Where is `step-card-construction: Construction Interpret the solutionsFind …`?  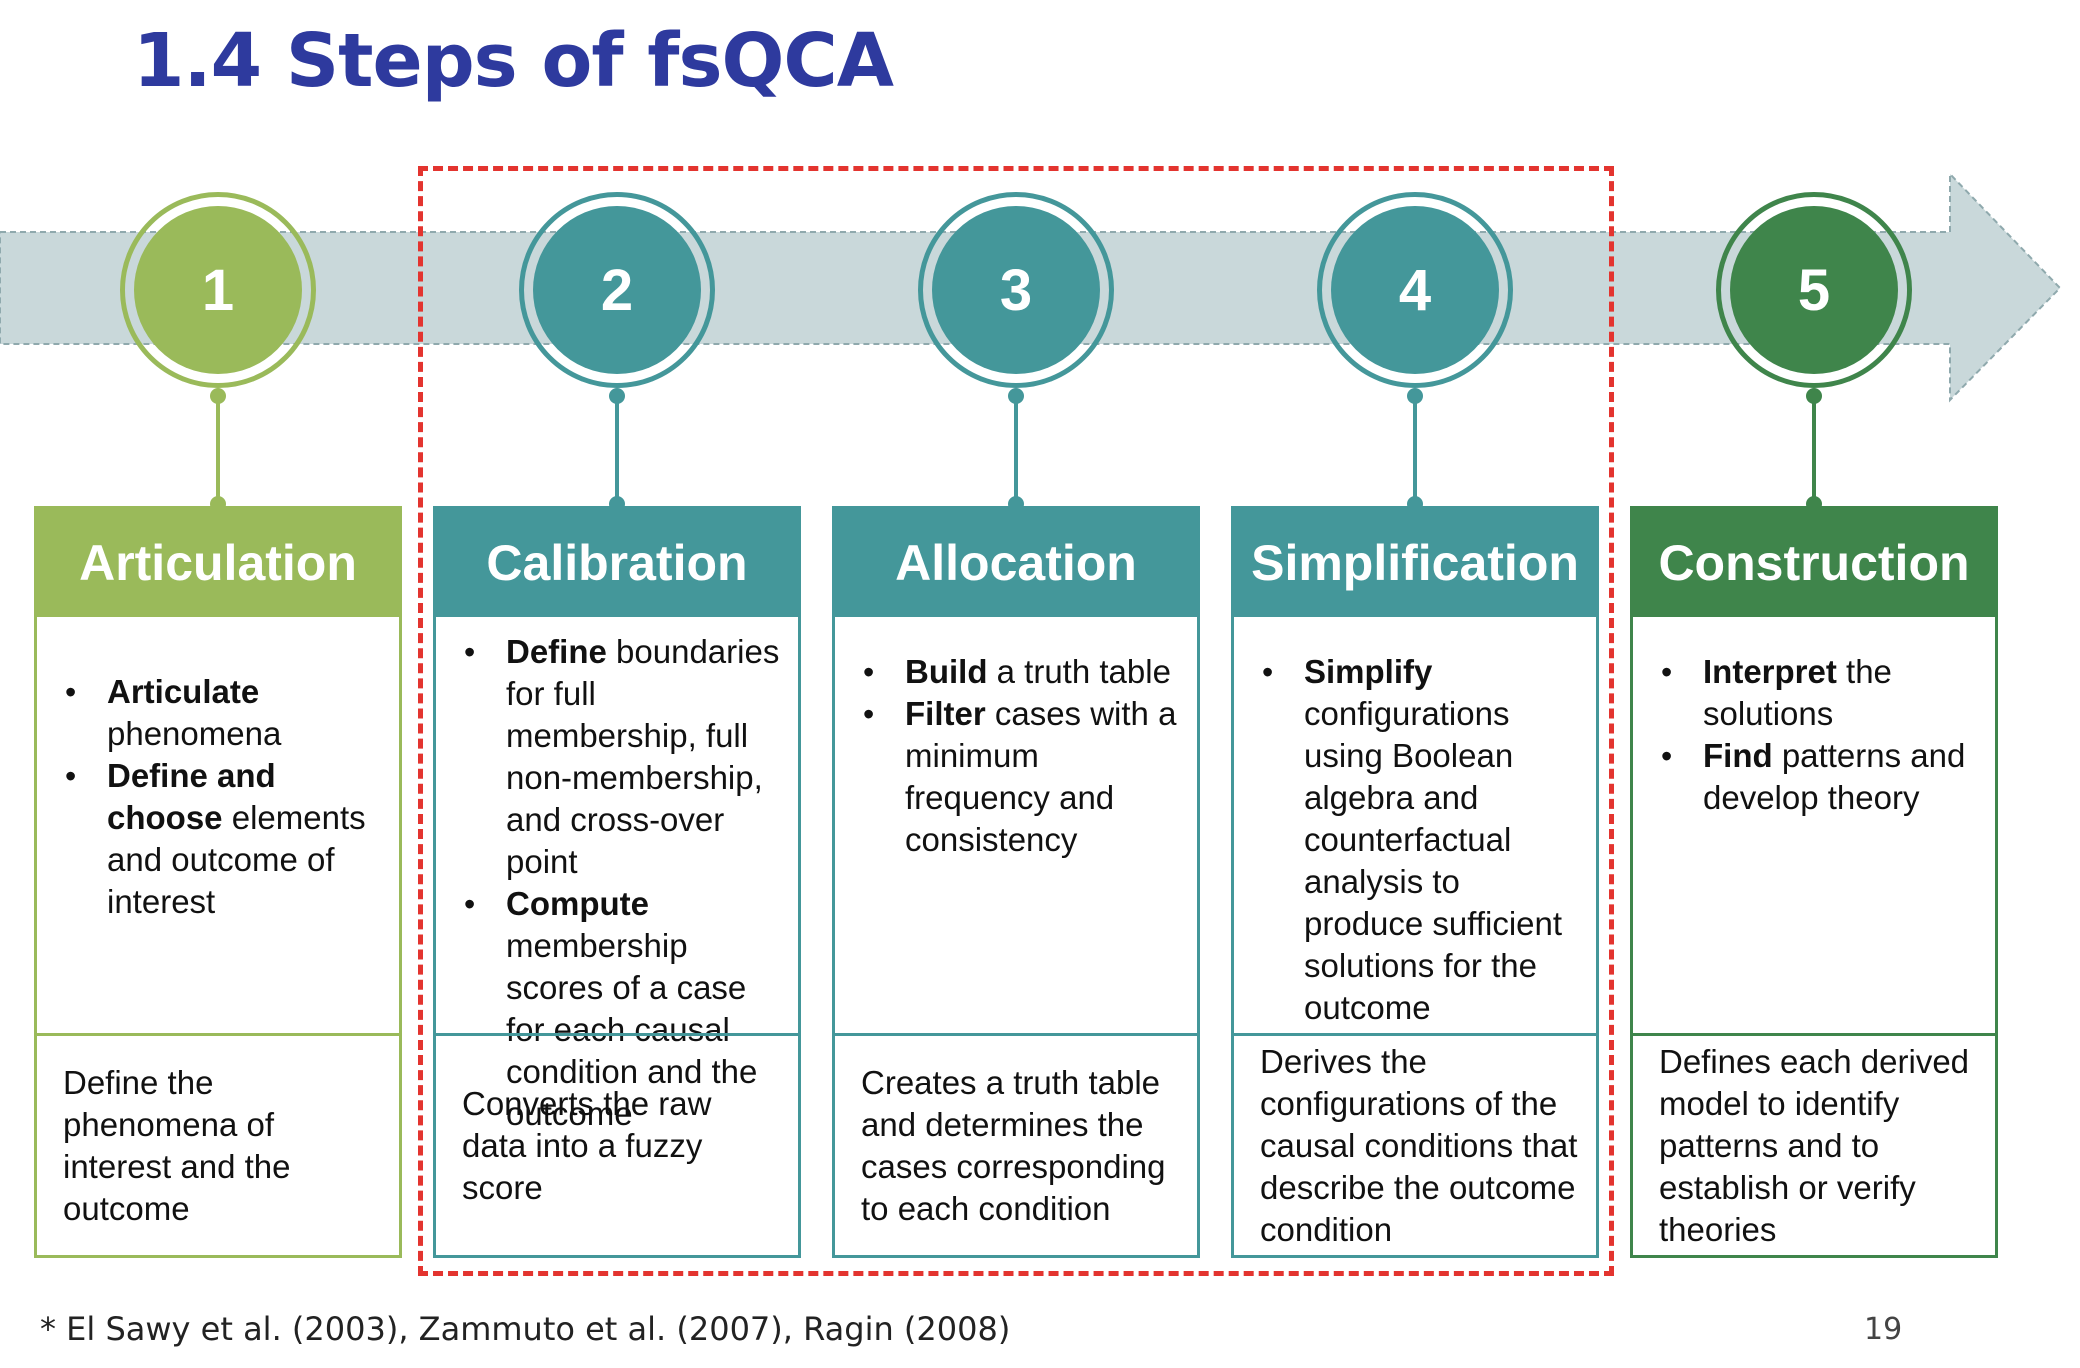 step-card-construction: Construction Interpret the solutionsFind … is located at coordinates (1814, 882).